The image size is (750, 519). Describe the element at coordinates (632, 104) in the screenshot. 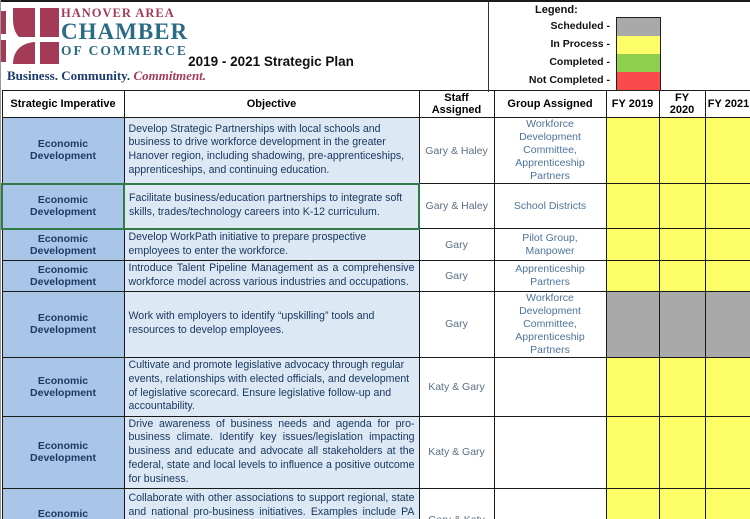

I see `column-header-fy-2019: FY 2019` at that location.